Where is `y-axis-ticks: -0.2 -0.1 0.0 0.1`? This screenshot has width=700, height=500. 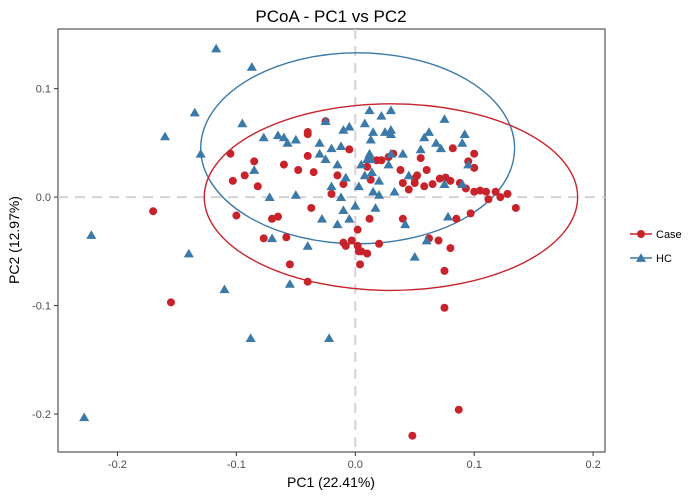
y-axis-ticks: -0.2 -0.1 0.0 0.1 is located at coordinates (45, 252).